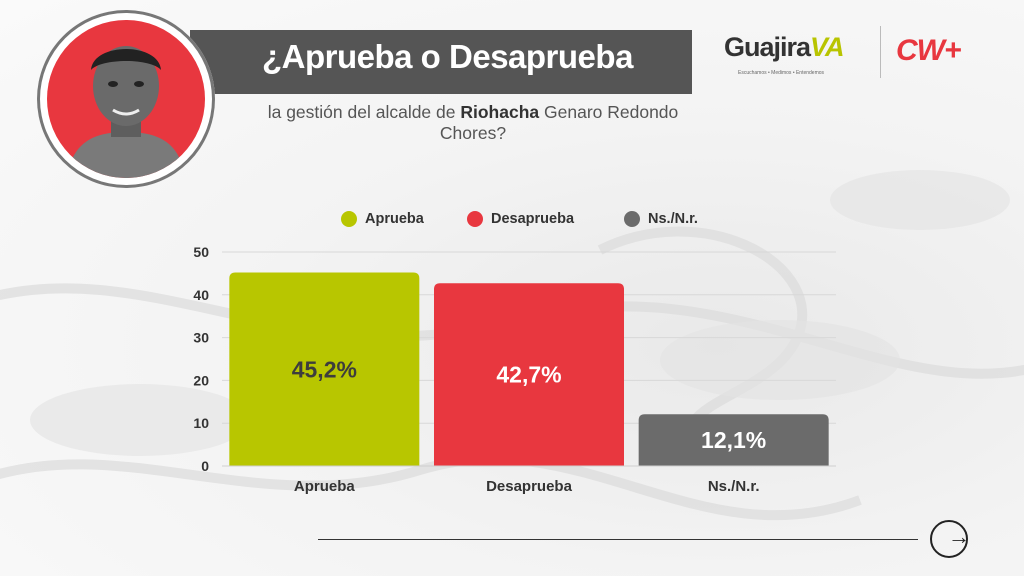 The image size is (1024, 576). Describe the element at coordinates (201, 338) in the screenshot. I see `y-tick-label: 30` at that location.